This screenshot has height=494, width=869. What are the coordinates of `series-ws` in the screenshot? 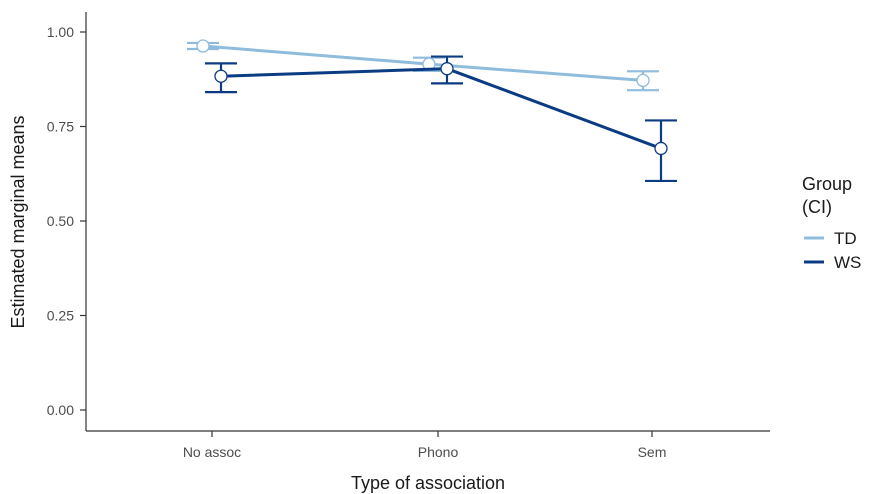 It's located at (441, 119).